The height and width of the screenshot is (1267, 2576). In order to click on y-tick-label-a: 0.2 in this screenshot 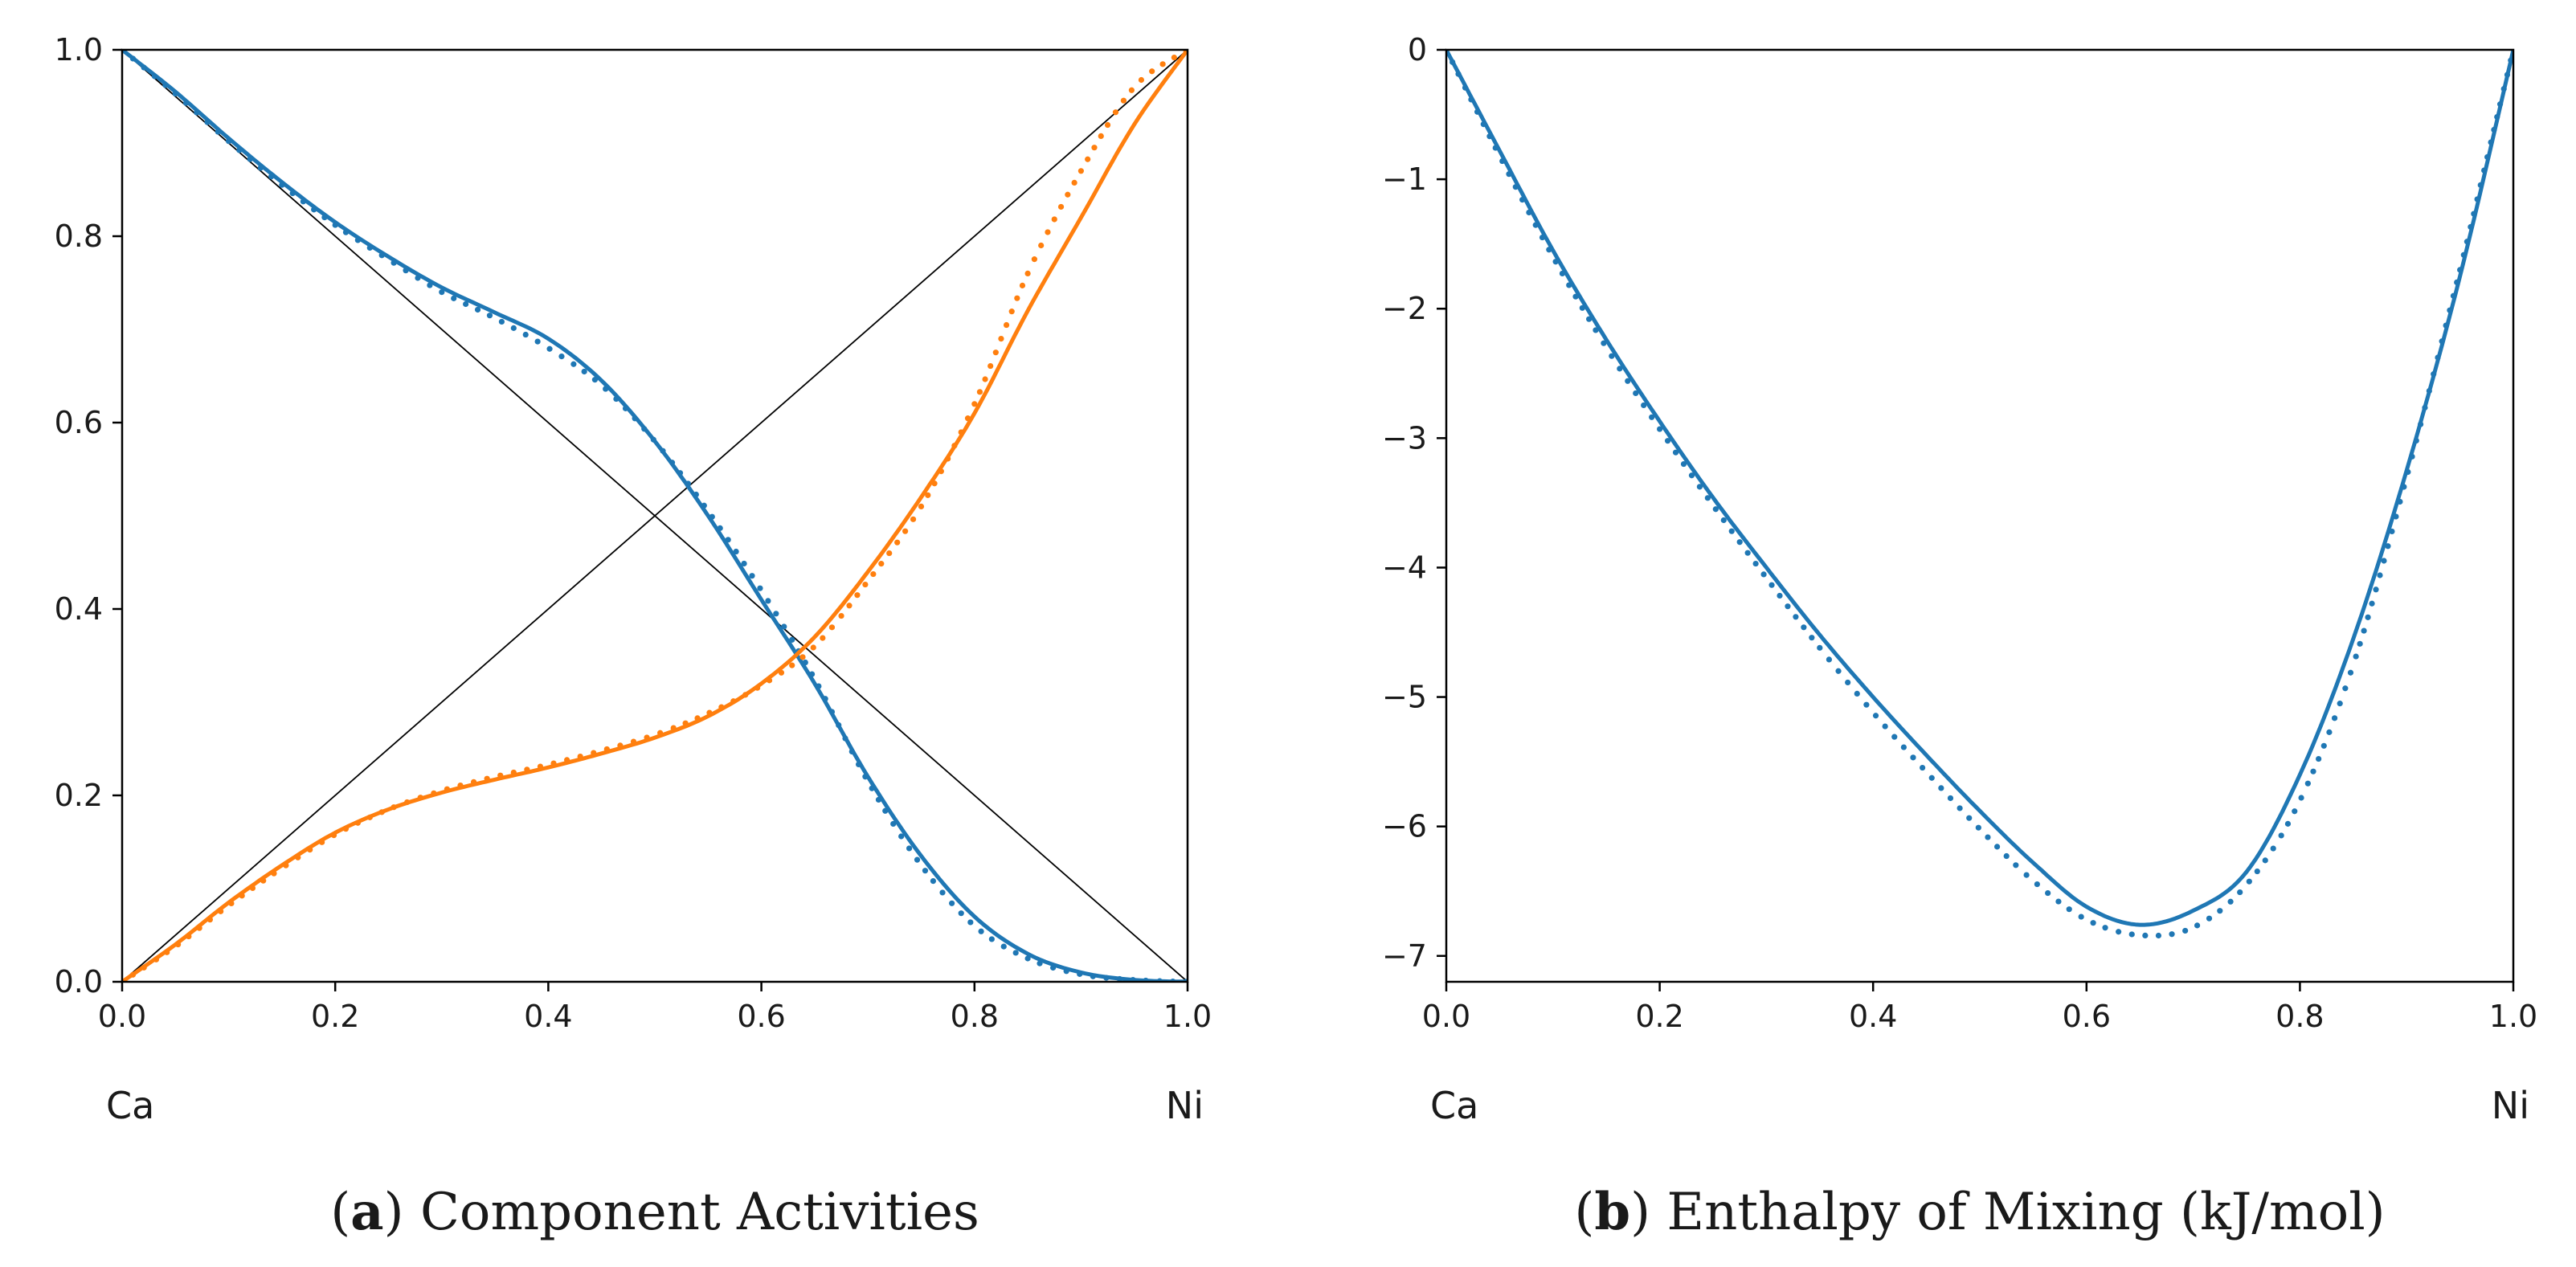, I will do `click(79, 795)`.